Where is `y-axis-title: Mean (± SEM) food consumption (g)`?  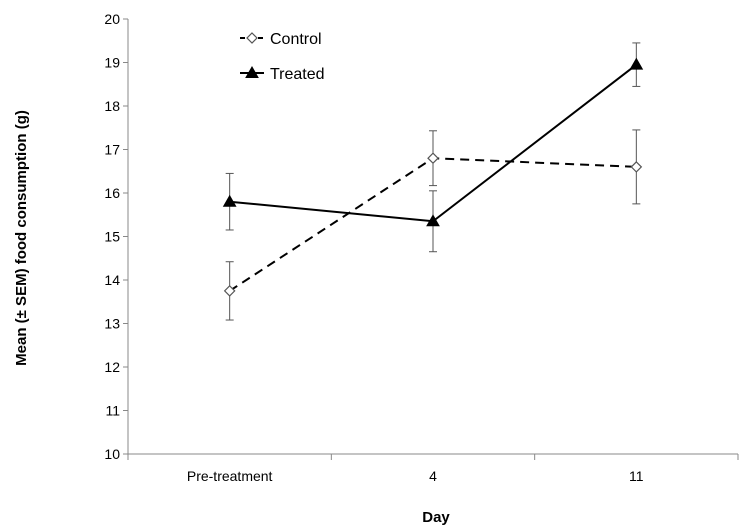
y-axis-title: Mean (± SEM) food consumption (g) is located at coordinates (21, 238).